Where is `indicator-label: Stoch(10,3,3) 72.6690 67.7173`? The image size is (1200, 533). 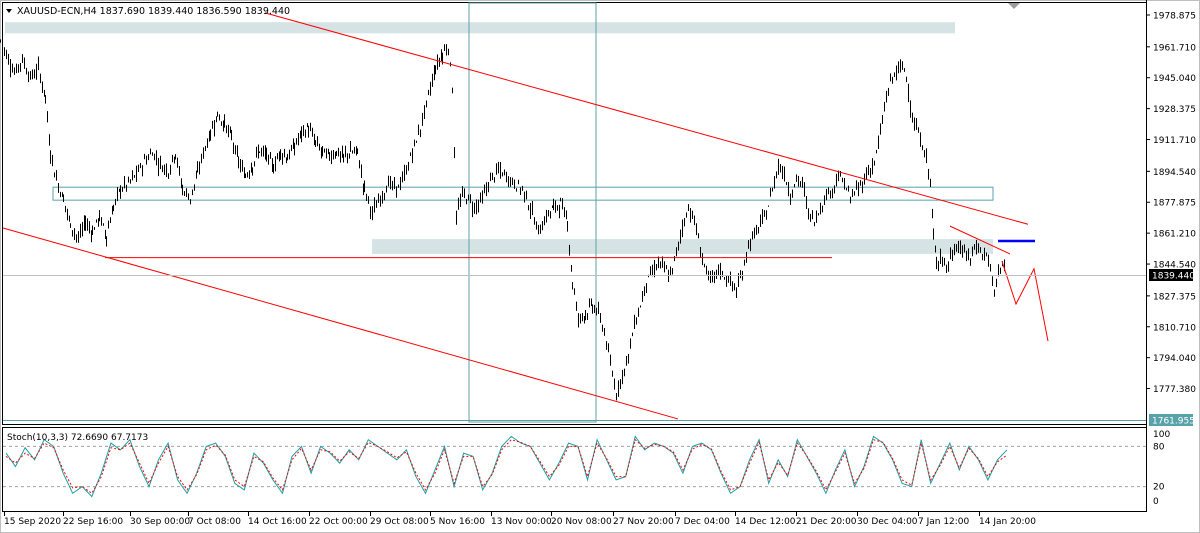
indicator-label: Stoch(10,3,3) 72.6690 67.7173 is located at coordinates (77, 438).